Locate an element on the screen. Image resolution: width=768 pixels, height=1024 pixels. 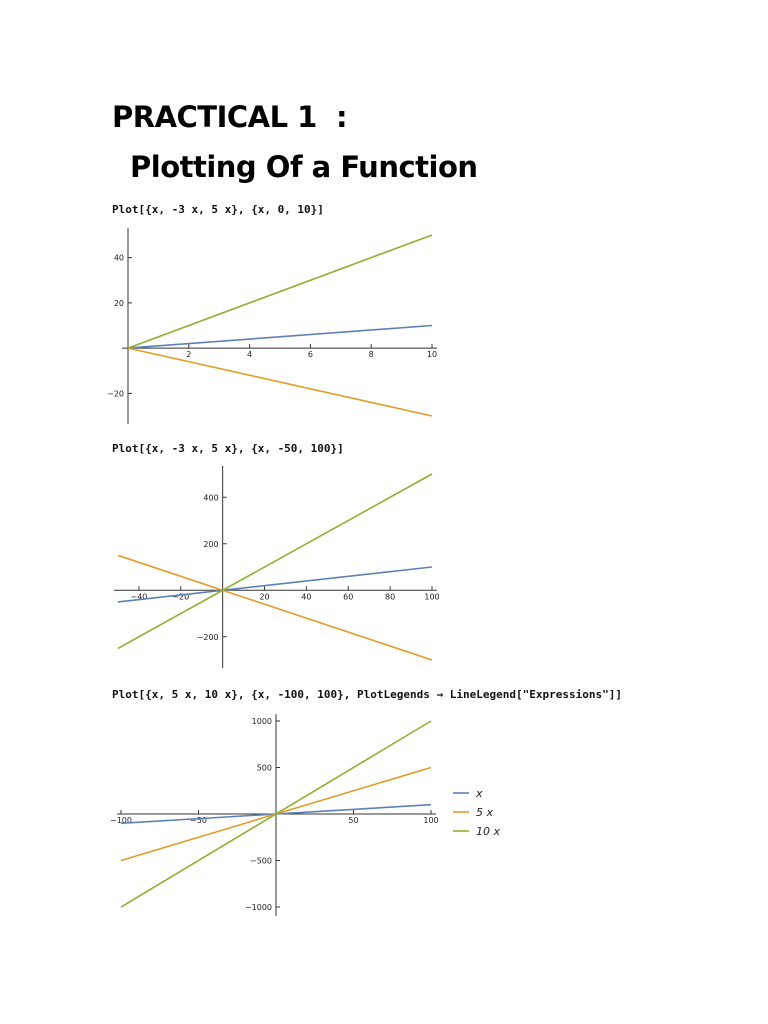
y-tick-label: −20 is located at coordinates (115, 393).